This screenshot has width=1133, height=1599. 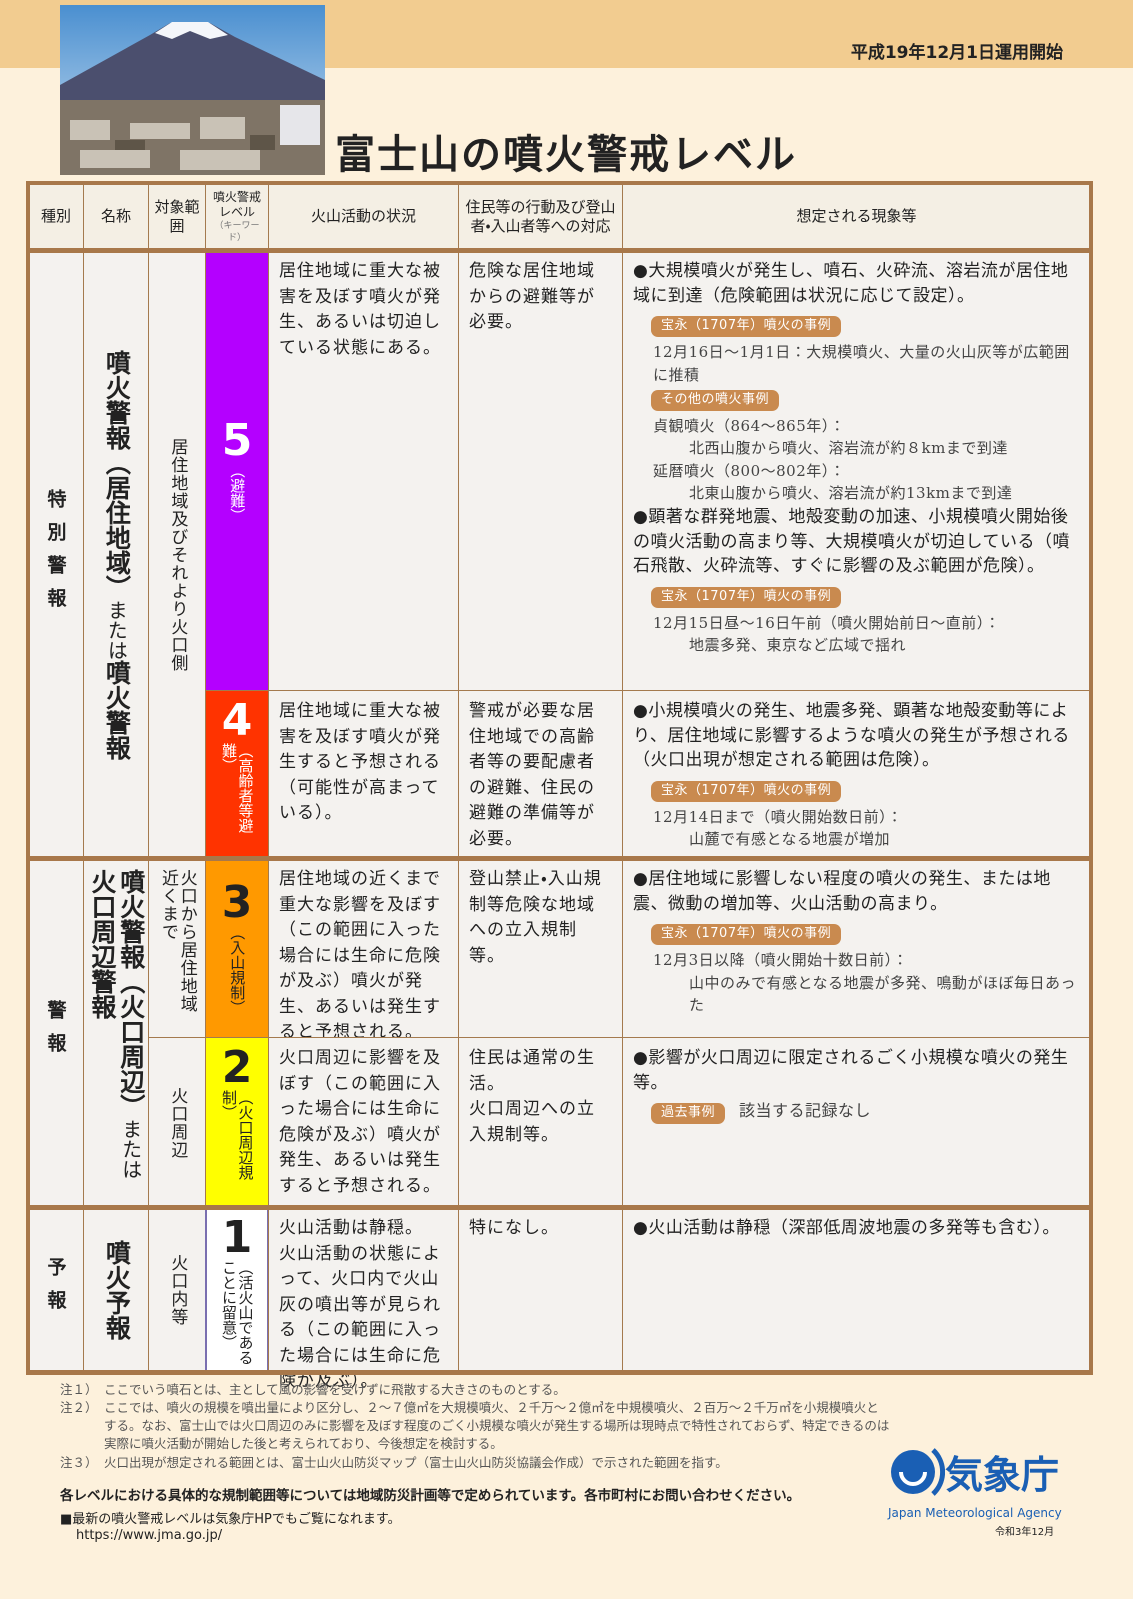 I want to click on name-cell: 噴火警報（火口周辺）または 火口周辺警報, so click(x=116, y=1033).